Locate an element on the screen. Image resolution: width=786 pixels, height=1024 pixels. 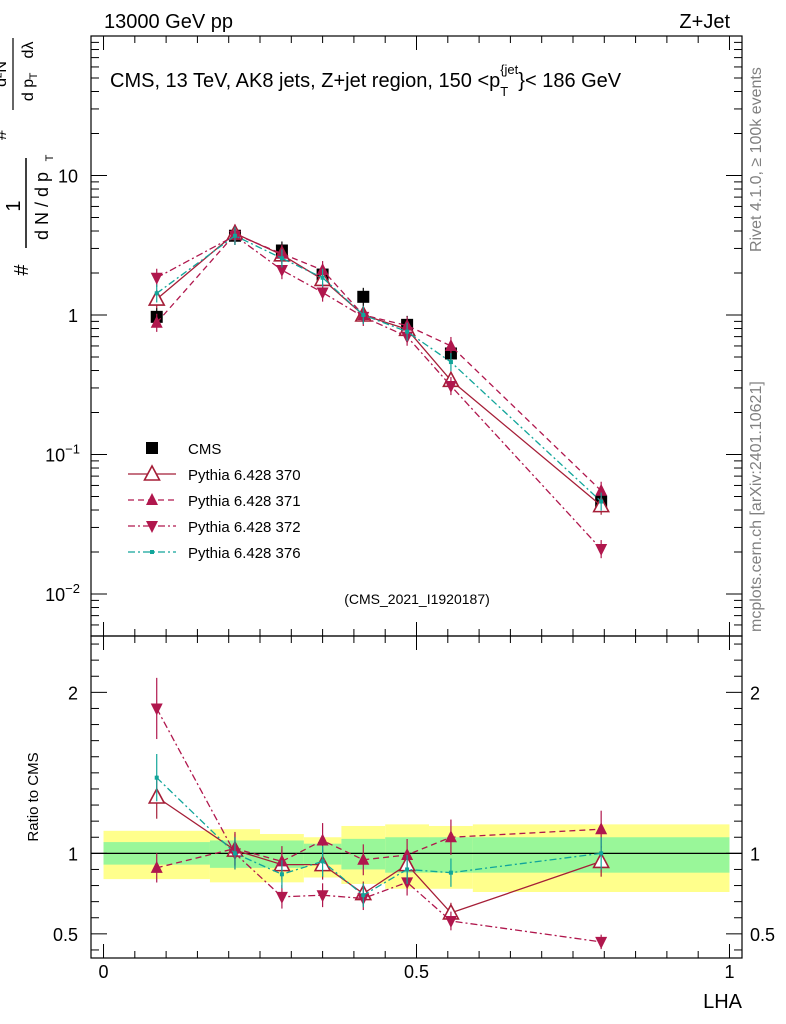
ratio-marker-s1-p7 is located at coordinates (601, 828).